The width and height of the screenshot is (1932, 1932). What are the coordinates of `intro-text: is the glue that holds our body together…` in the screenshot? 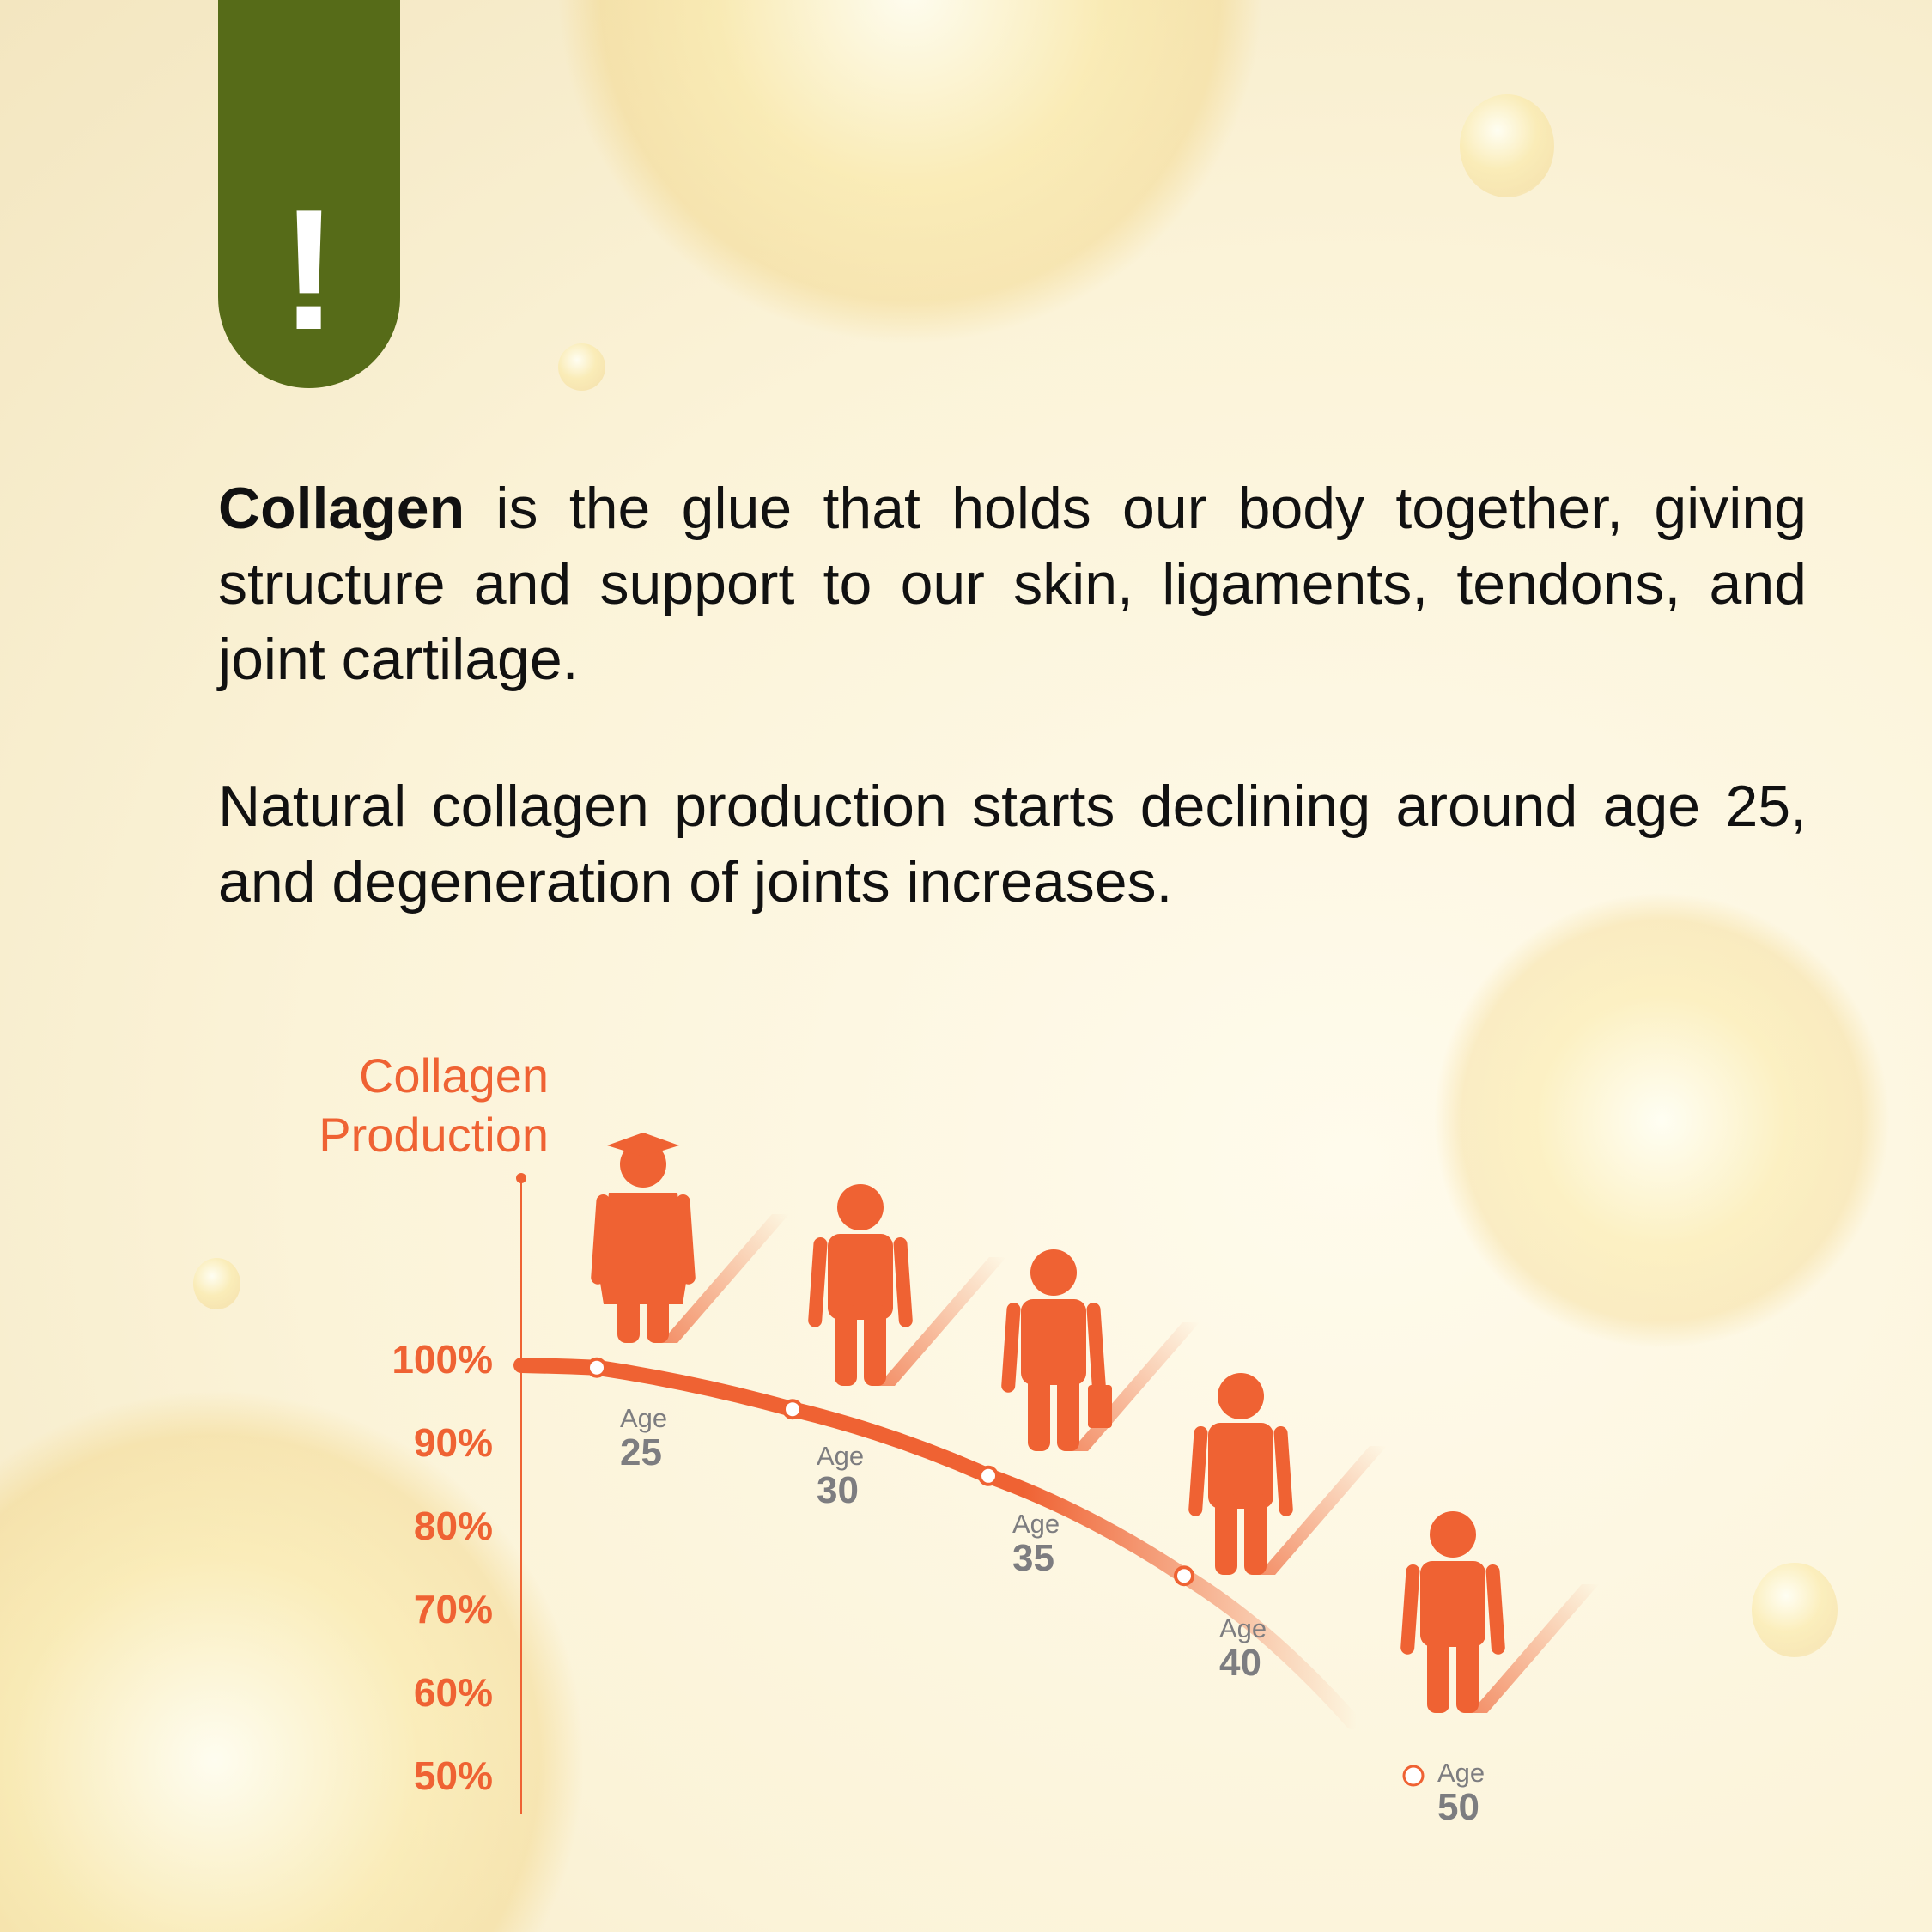 It's located at (1013, 584).